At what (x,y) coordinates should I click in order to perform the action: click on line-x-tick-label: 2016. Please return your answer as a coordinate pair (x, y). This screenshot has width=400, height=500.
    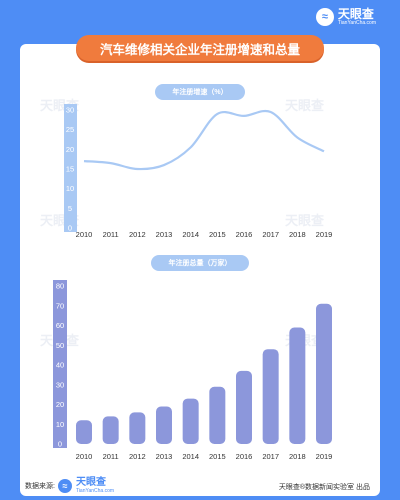
    Looking at the image, I should click on (244, 234).